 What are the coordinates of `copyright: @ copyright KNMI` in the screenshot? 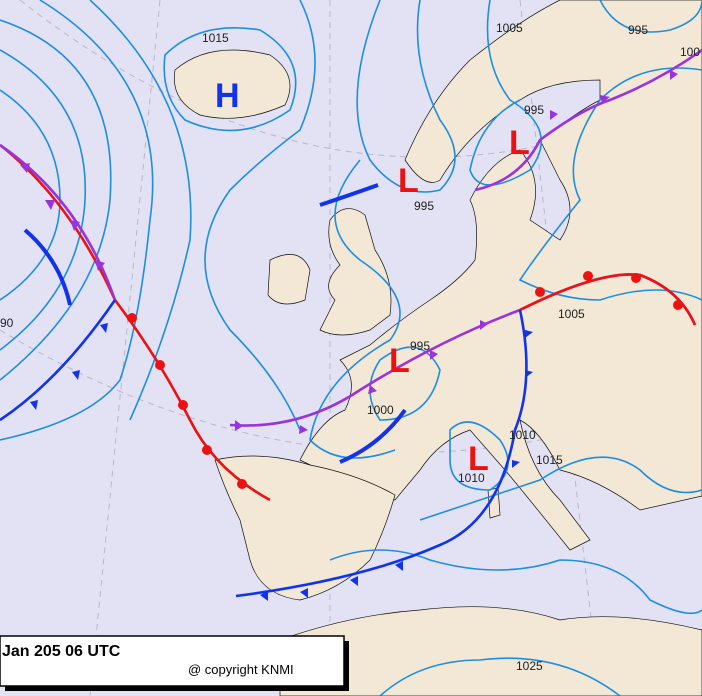 It's located at (241, 669).